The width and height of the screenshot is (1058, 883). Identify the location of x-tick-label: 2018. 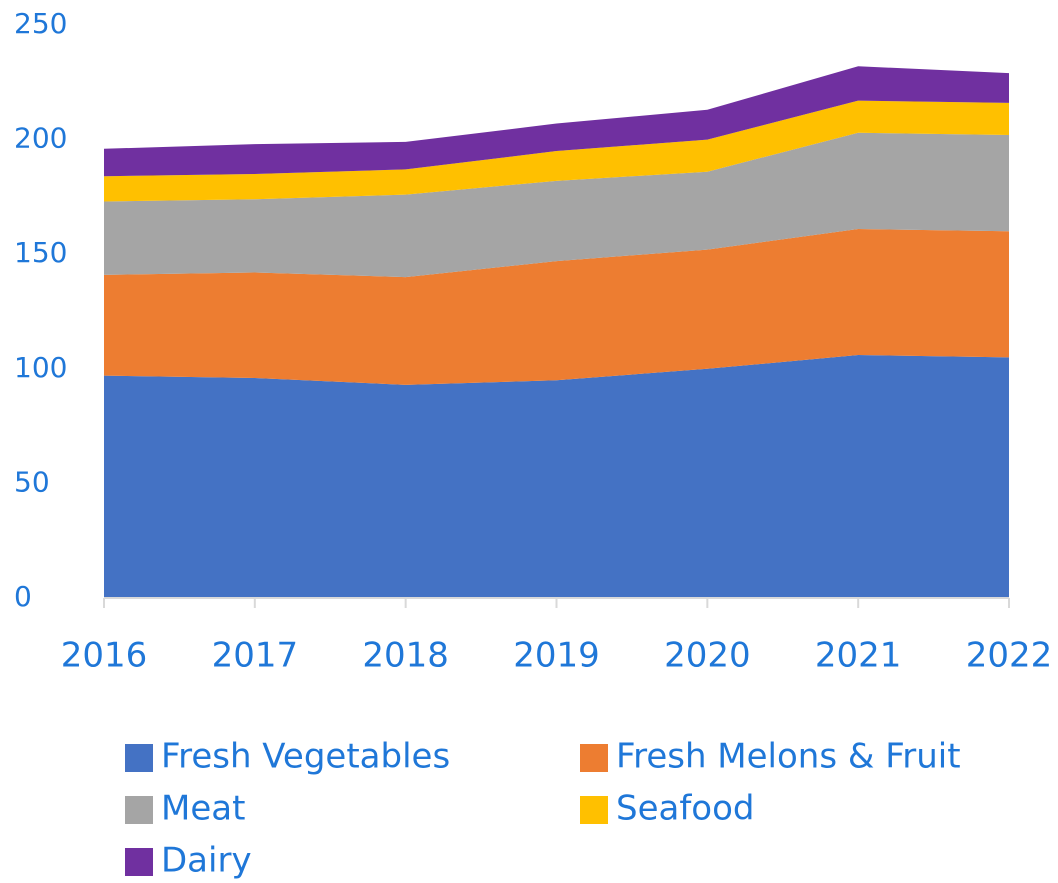
(405, 656).